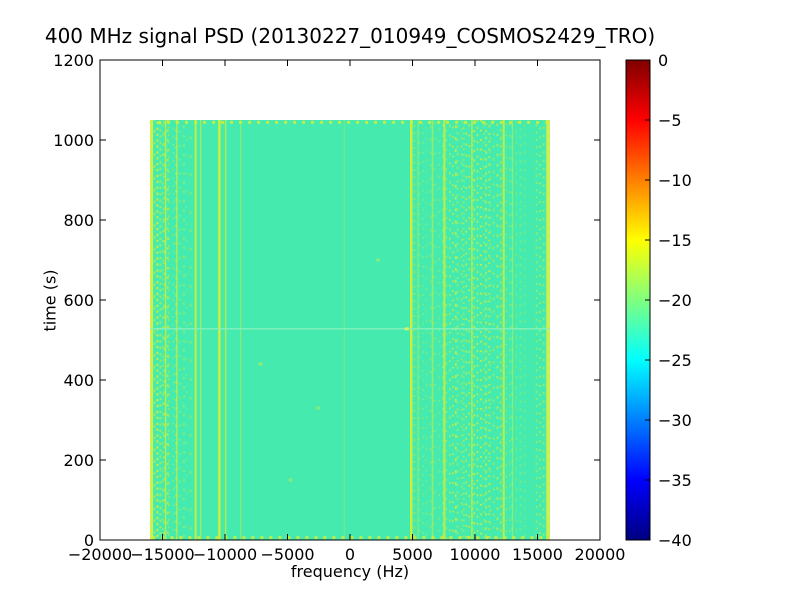  Describe the element at coordinates (537, 554) in the screenshot. I see `x-tick-label: 15000` at that location.